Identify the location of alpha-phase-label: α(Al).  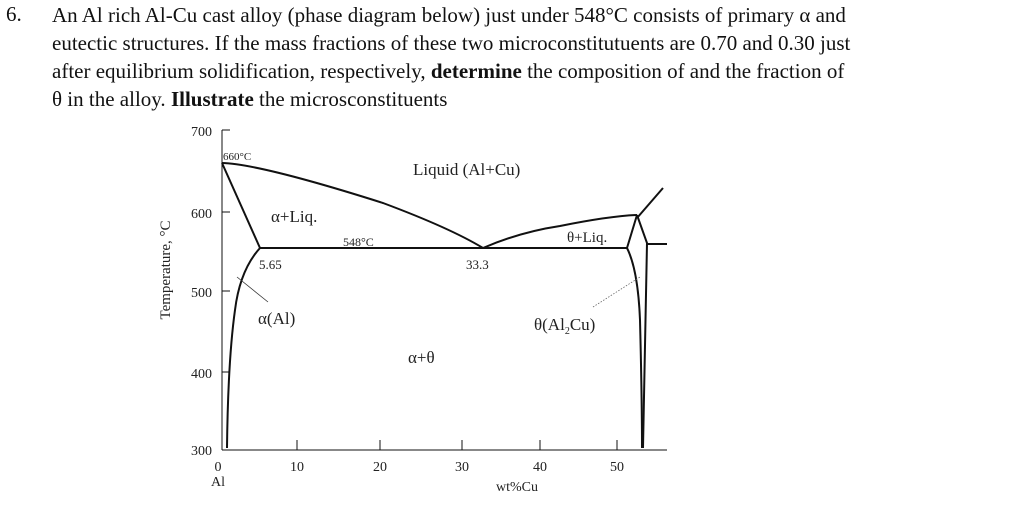
(276, 318).